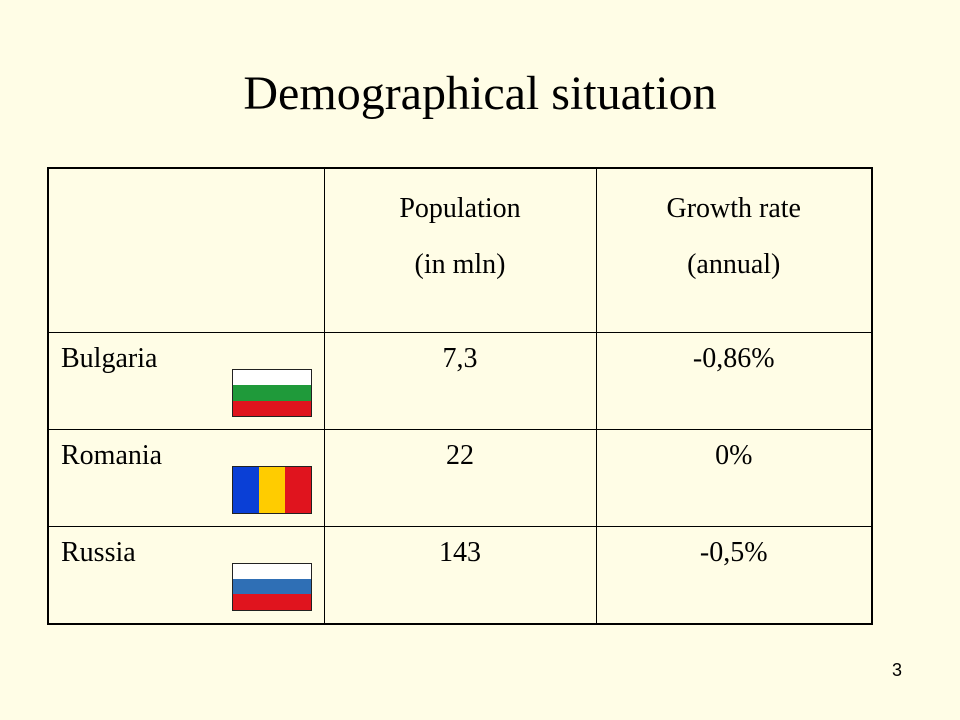 This screenshot has height=720, width=960. Describe the element at coordinates (733, 477) in the screenshot. I see `growth-rate-value: 0%` at that location.